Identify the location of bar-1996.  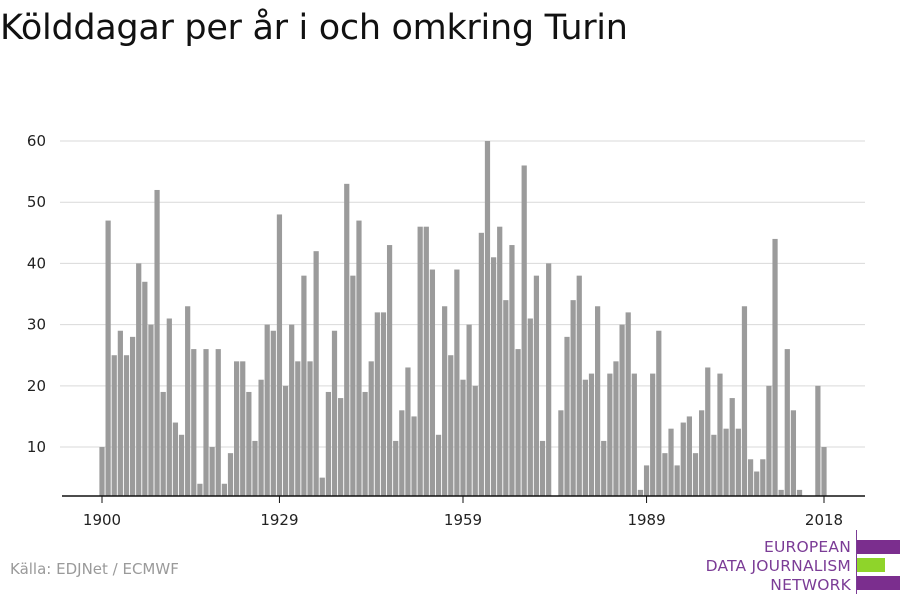
(689, 456).